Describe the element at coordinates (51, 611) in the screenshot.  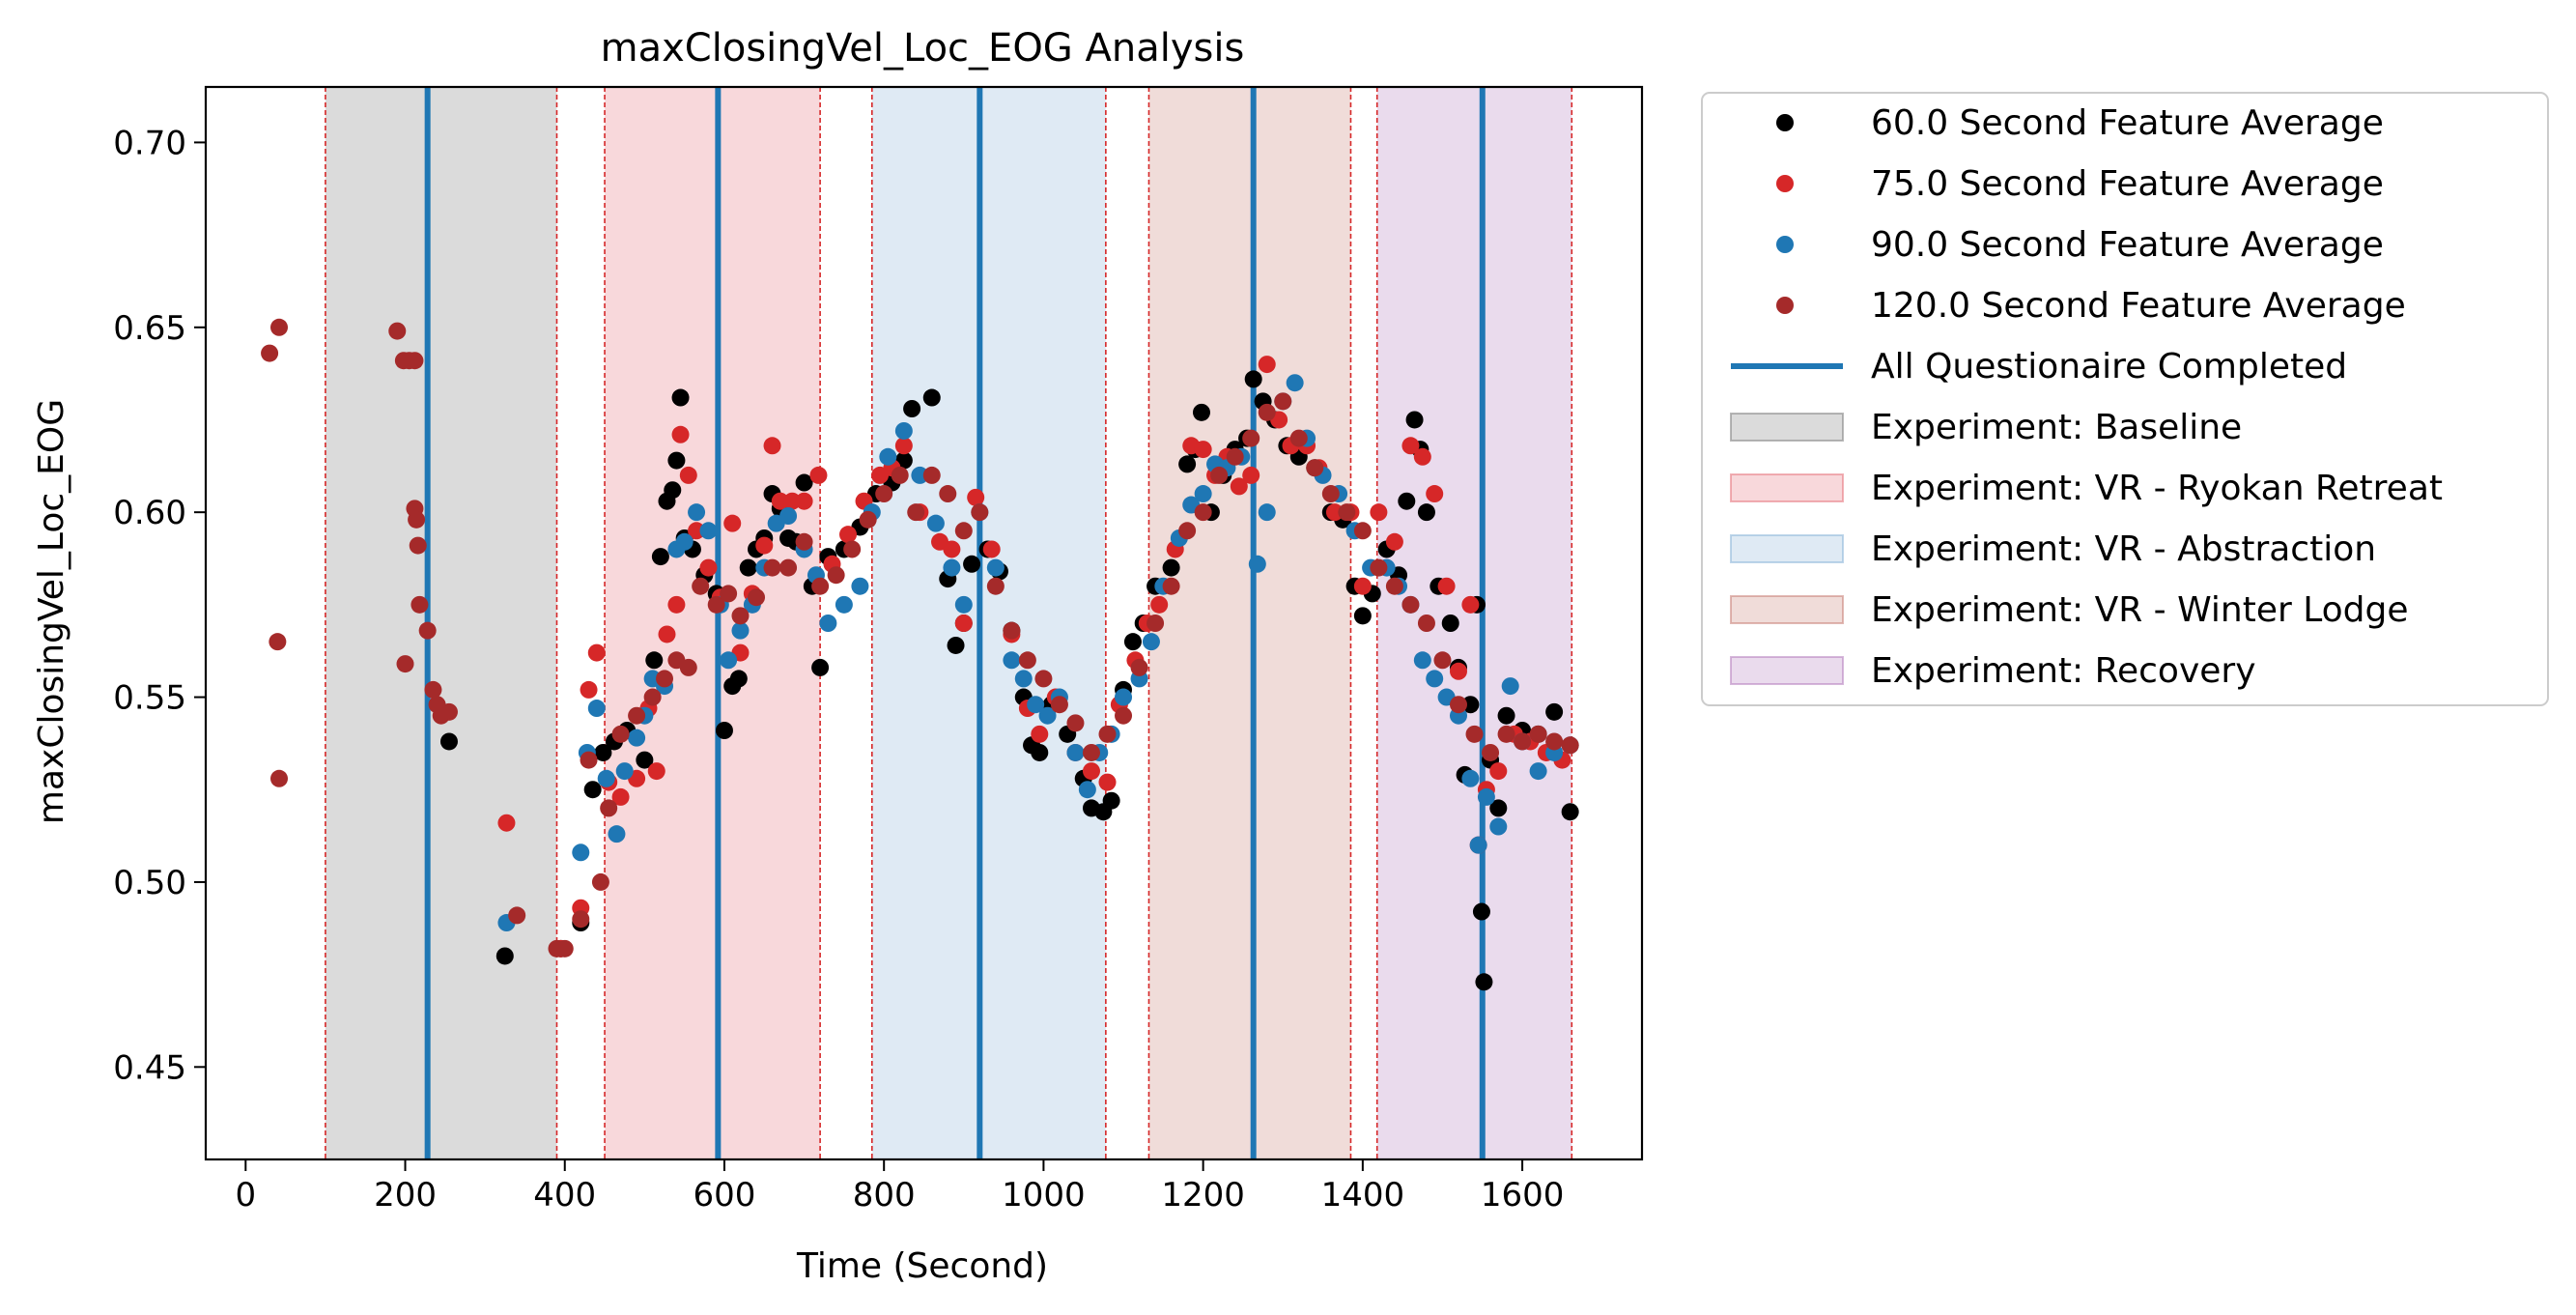
I see `y-axis-label: maxClosingVel_Loc_EOG` at that location.